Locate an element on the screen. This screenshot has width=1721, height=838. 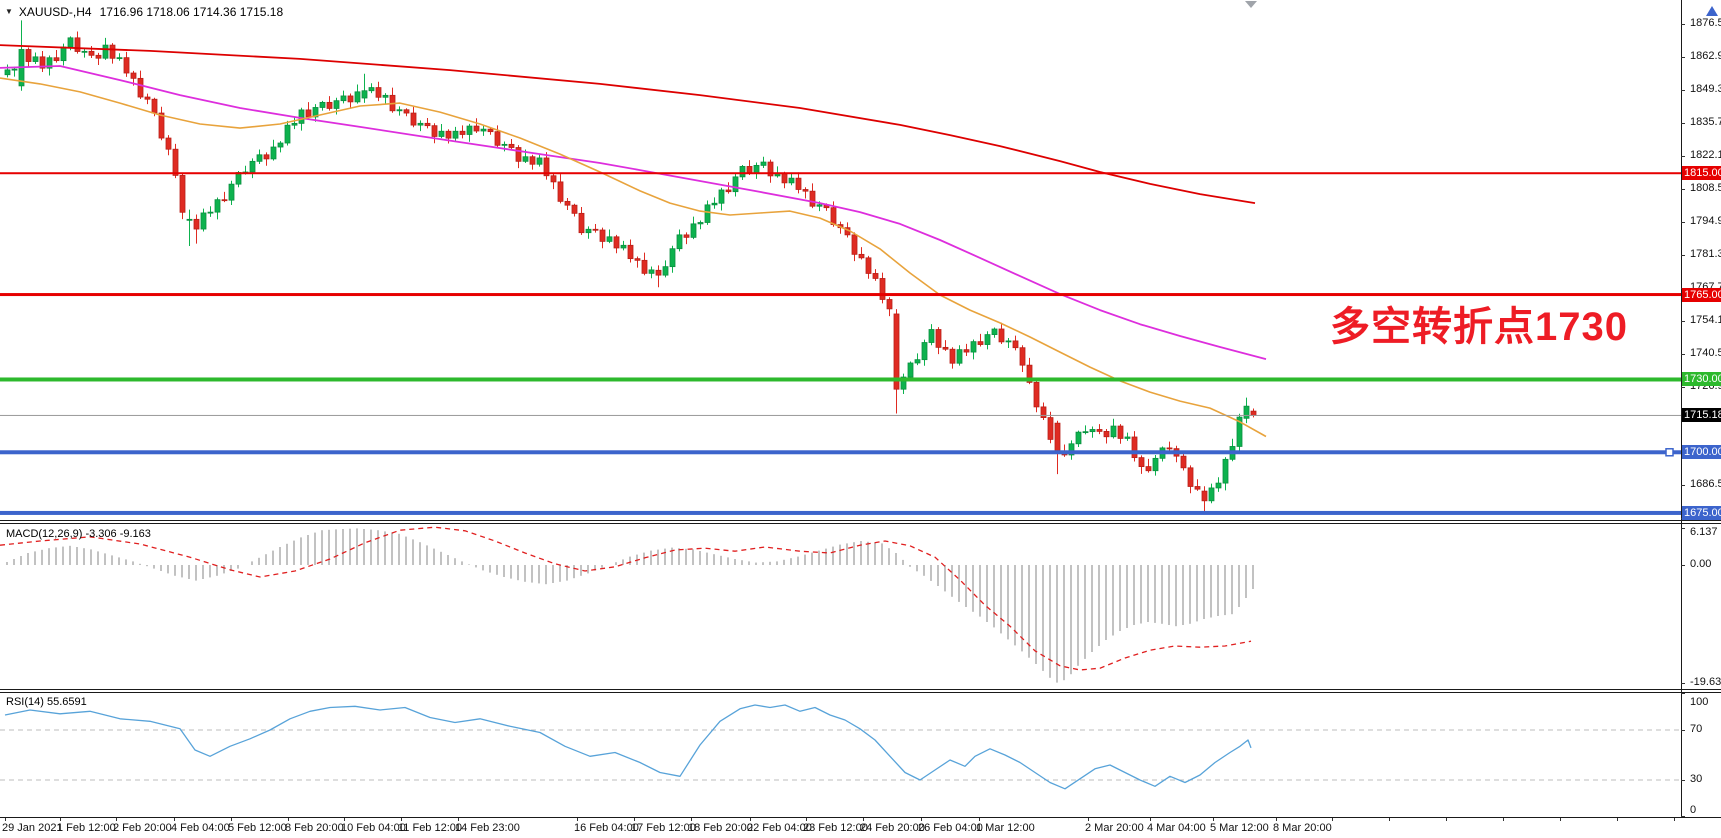
hline-1815.00 is located at coordinates (840, 173).